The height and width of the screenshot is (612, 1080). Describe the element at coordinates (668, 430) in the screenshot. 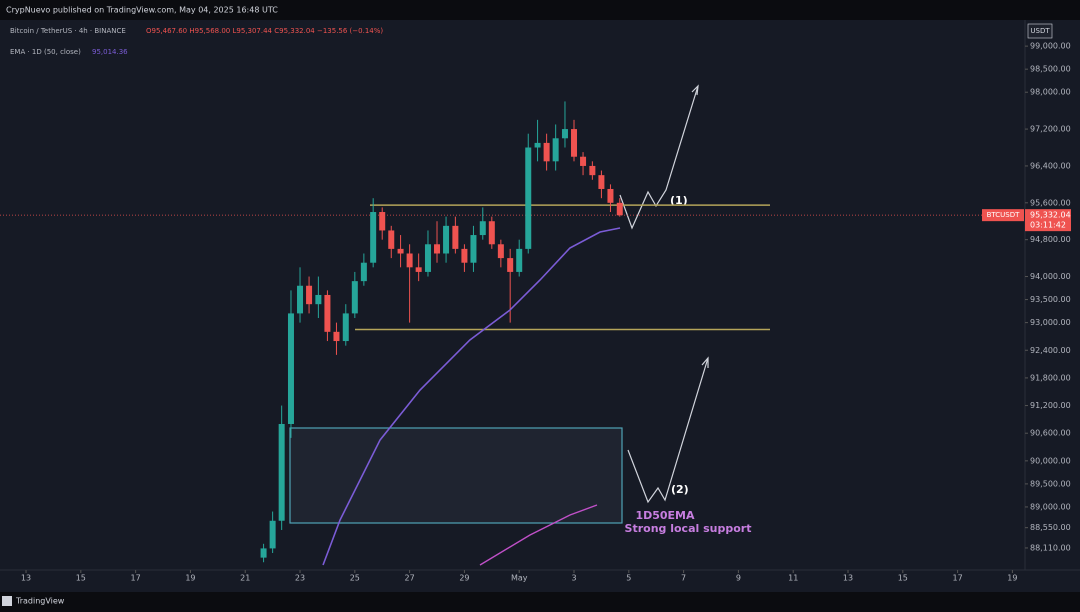

I see `scenario-2-arrow` at that location.